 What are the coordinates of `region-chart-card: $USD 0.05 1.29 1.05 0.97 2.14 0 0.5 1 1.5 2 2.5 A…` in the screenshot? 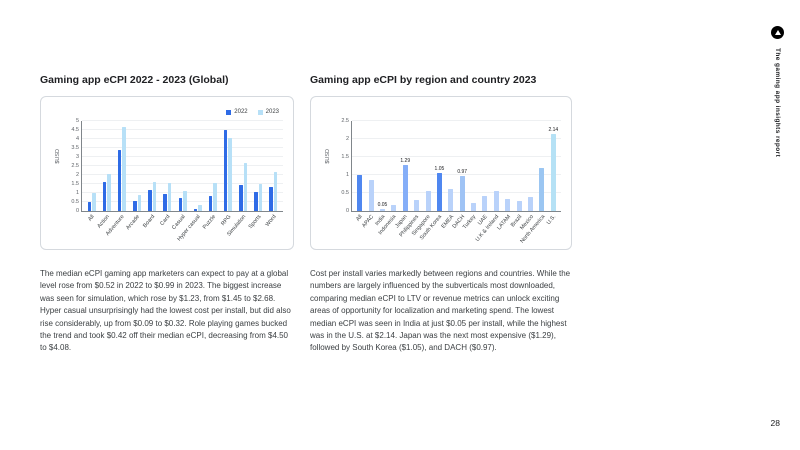 It's located at (441, 173).